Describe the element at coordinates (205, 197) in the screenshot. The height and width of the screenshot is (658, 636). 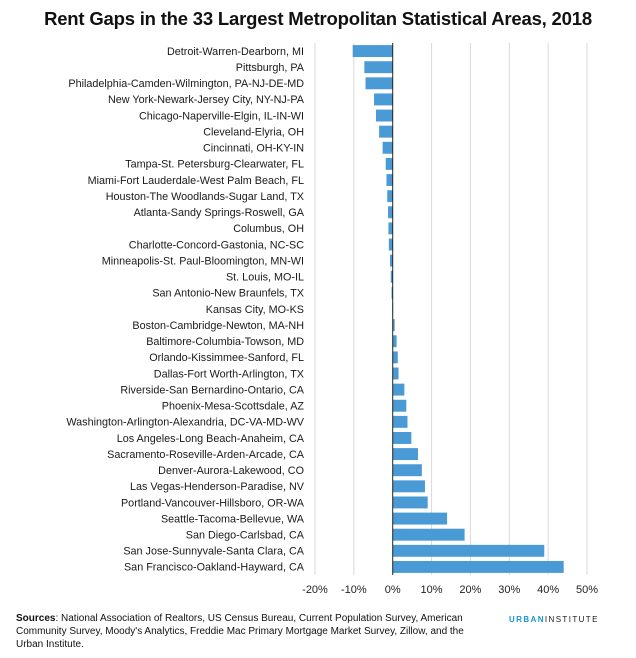
I see `category-label: Houston-The Woodlands-Sugar Land, TX` at that location.